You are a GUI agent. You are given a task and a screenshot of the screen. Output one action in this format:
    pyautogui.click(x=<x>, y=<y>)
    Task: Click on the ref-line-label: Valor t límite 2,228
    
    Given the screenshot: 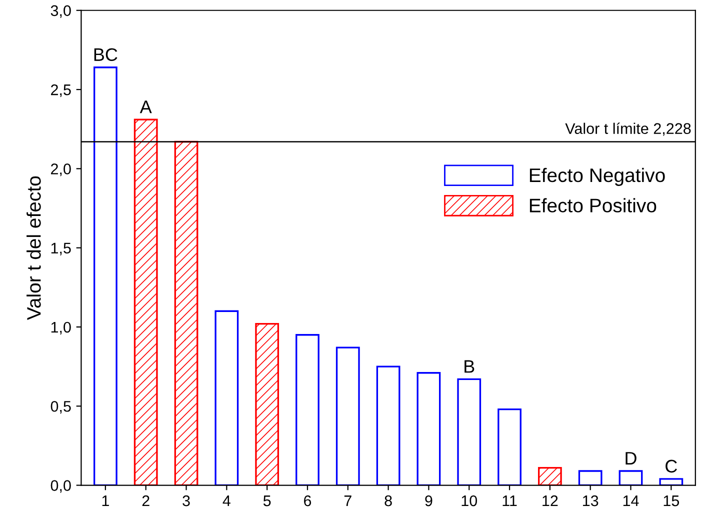 What is the action you would take?
    pyautogui.click(x=628, y=129)
    